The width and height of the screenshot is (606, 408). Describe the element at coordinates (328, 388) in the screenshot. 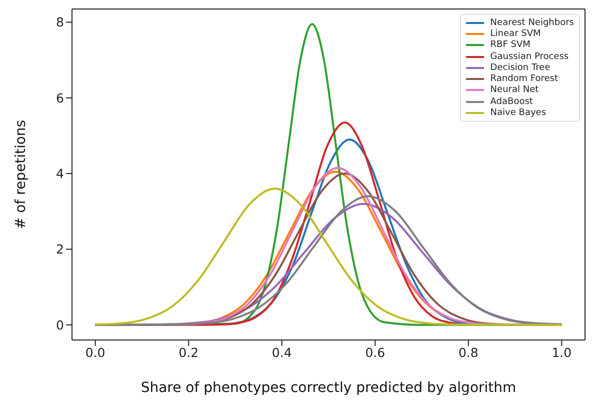

I see `x-axis-title: Share of phenotypes correctly predicted by algorithm` at that location.